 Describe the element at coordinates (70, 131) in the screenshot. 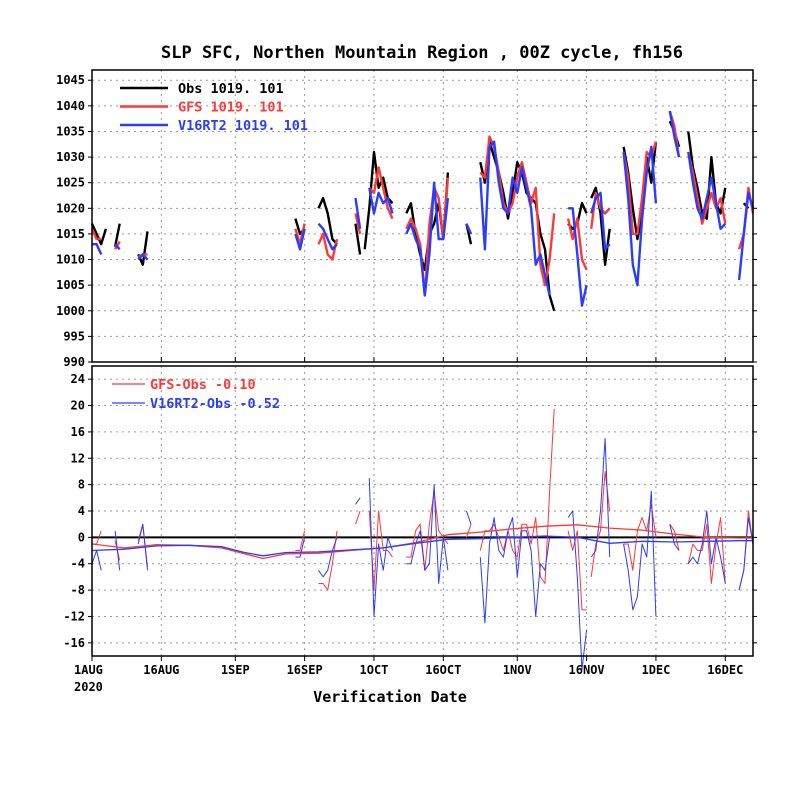

I see `y-tick-label: 1035` at that location.